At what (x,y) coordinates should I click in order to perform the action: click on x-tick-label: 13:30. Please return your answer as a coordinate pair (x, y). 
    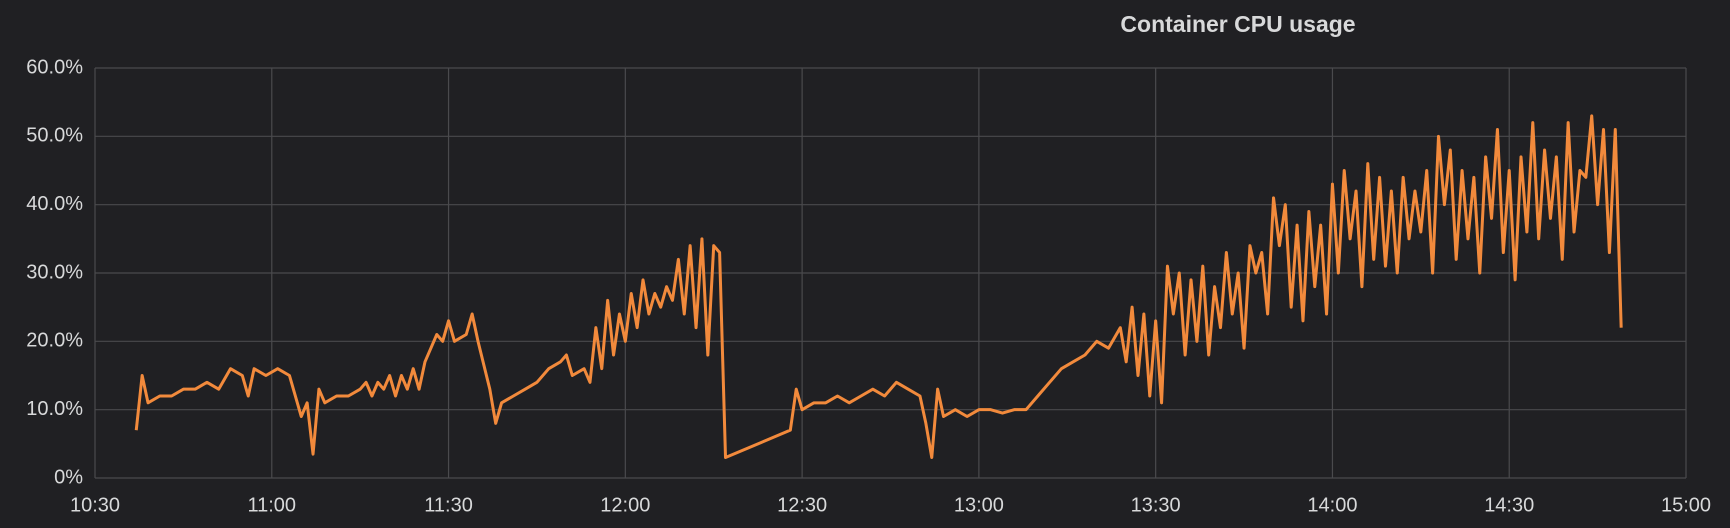
    Looking at the image, I should click on (1156, 505).